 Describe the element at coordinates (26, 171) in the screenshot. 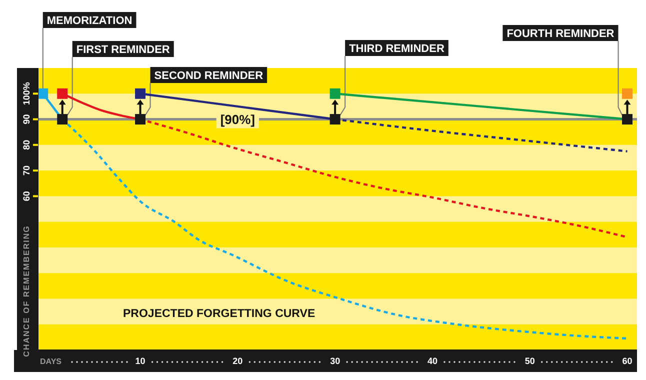

I see `y-tick-label: 70` at that location.